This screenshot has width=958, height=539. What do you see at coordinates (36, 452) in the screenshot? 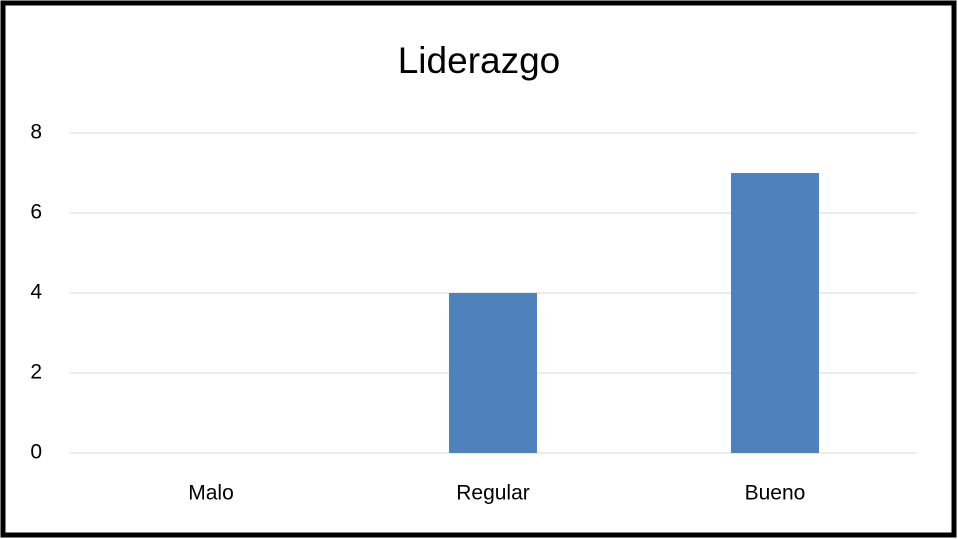
I see `y-tick-label: 0` at bounding box center [36, 452].